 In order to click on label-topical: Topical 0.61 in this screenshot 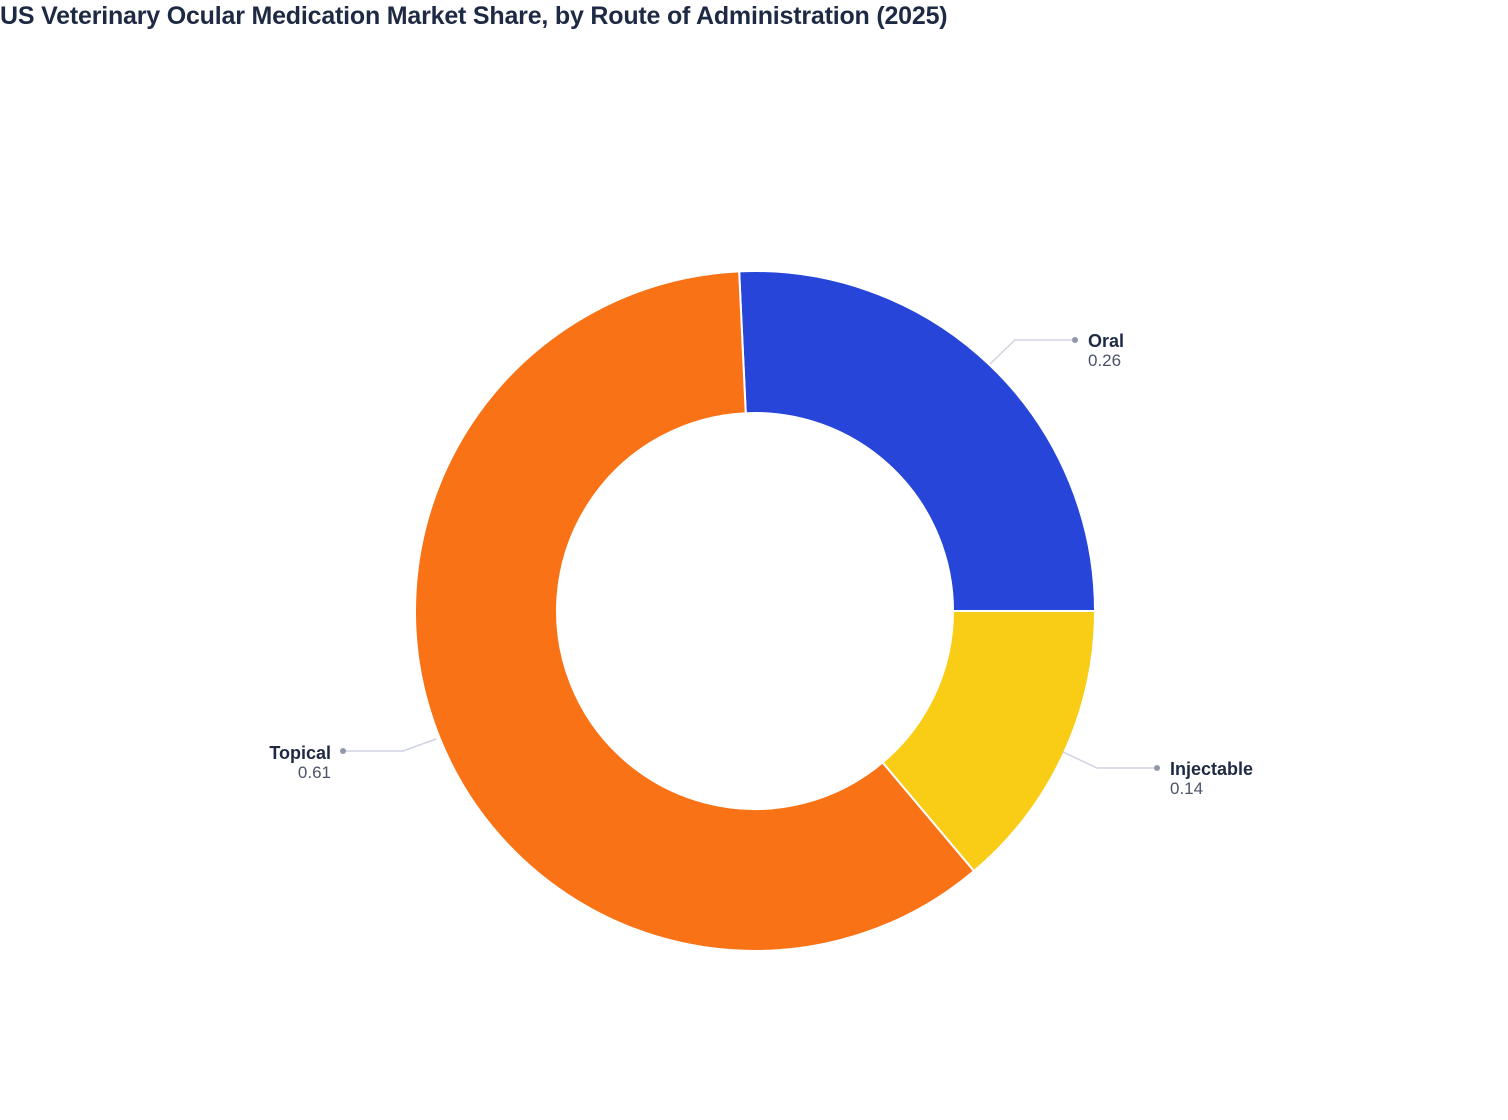, I will do `click(353, 760)`.